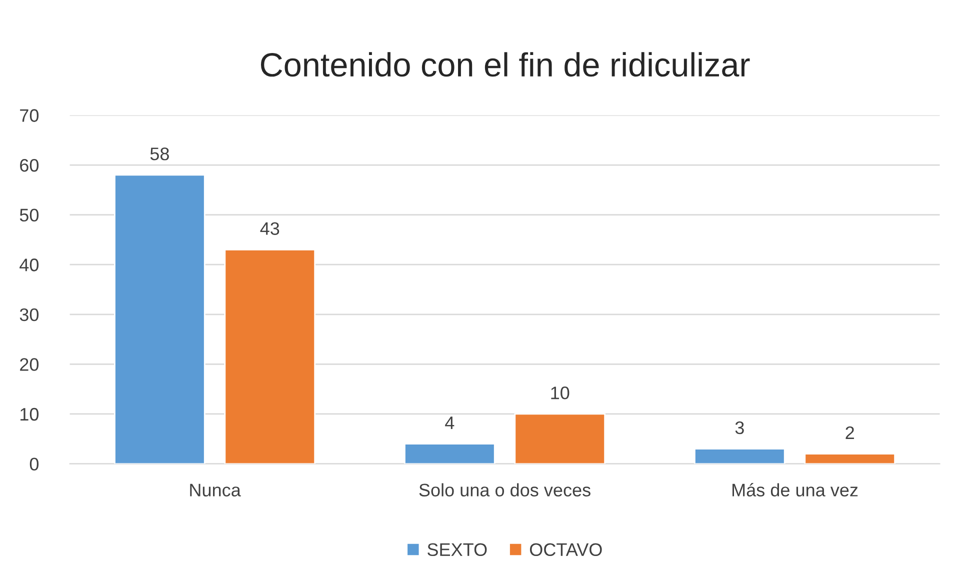 The image size is (956, 579). I want to click on y-tick-label: 0, so click(34, 464).